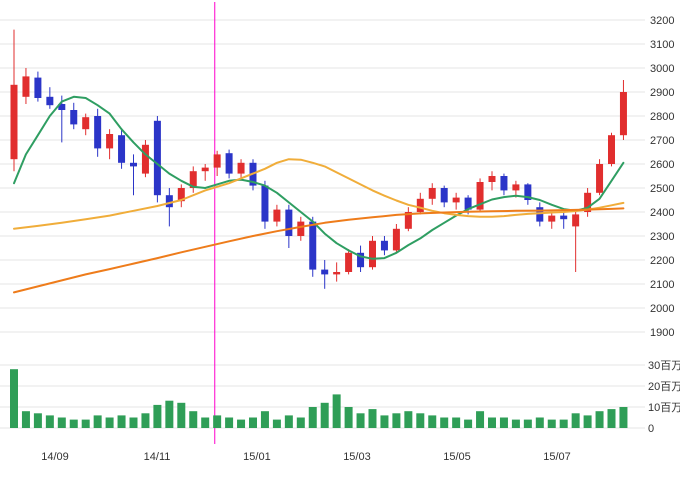 The width and height of the screenshot is (680, 480). I want to click on price-tick-label: 2100, so click(662, 285).